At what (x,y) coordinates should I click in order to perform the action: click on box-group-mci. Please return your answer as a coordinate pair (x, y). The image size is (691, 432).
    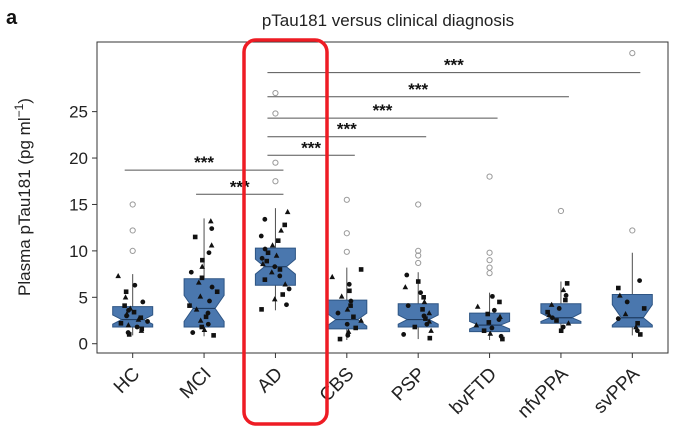
    Looking at the image, I should click on (204, 278).